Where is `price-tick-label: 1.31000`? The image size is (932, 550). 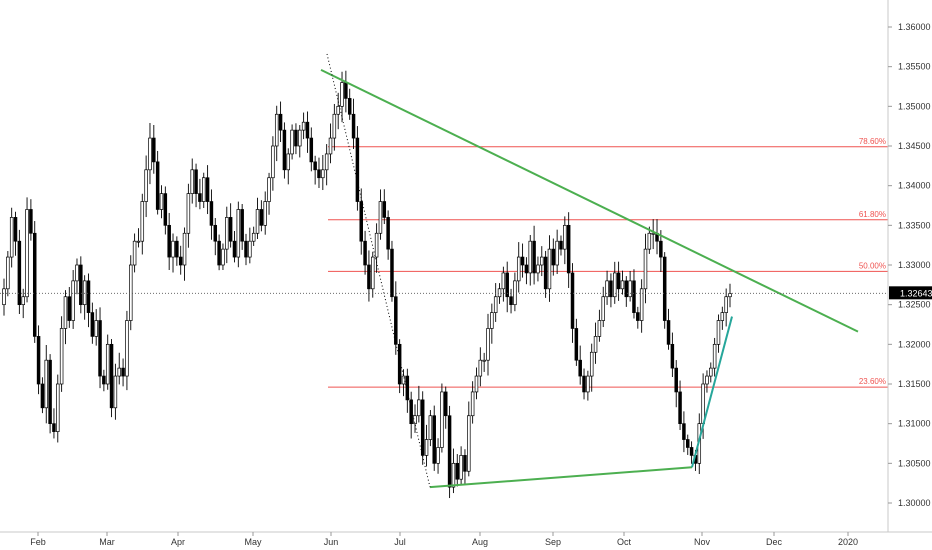
price-tick-label: 1.31000 is located at coordinates (914, 424).